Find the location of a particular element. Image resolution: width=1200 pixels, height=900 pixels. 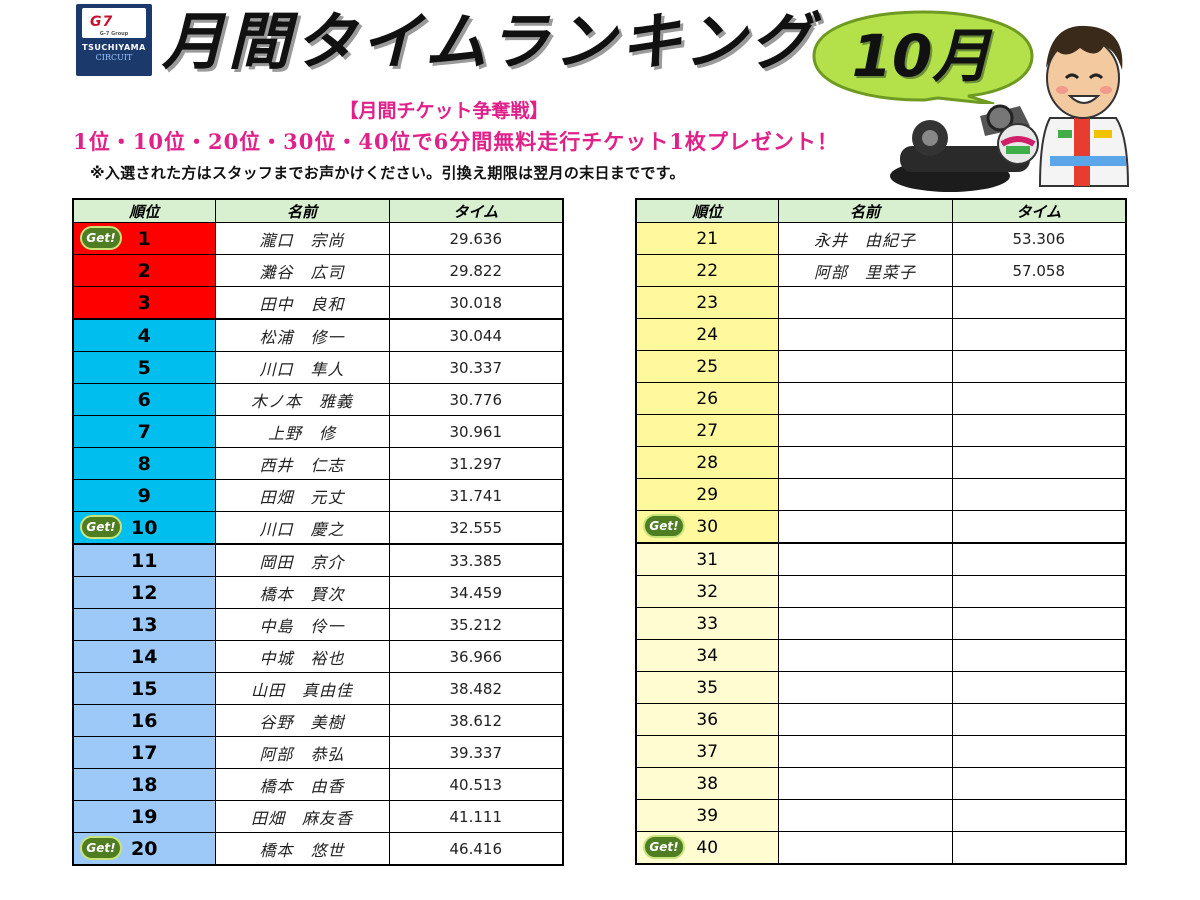

table-row: Get! 30 is located at coordinates (881, 527).